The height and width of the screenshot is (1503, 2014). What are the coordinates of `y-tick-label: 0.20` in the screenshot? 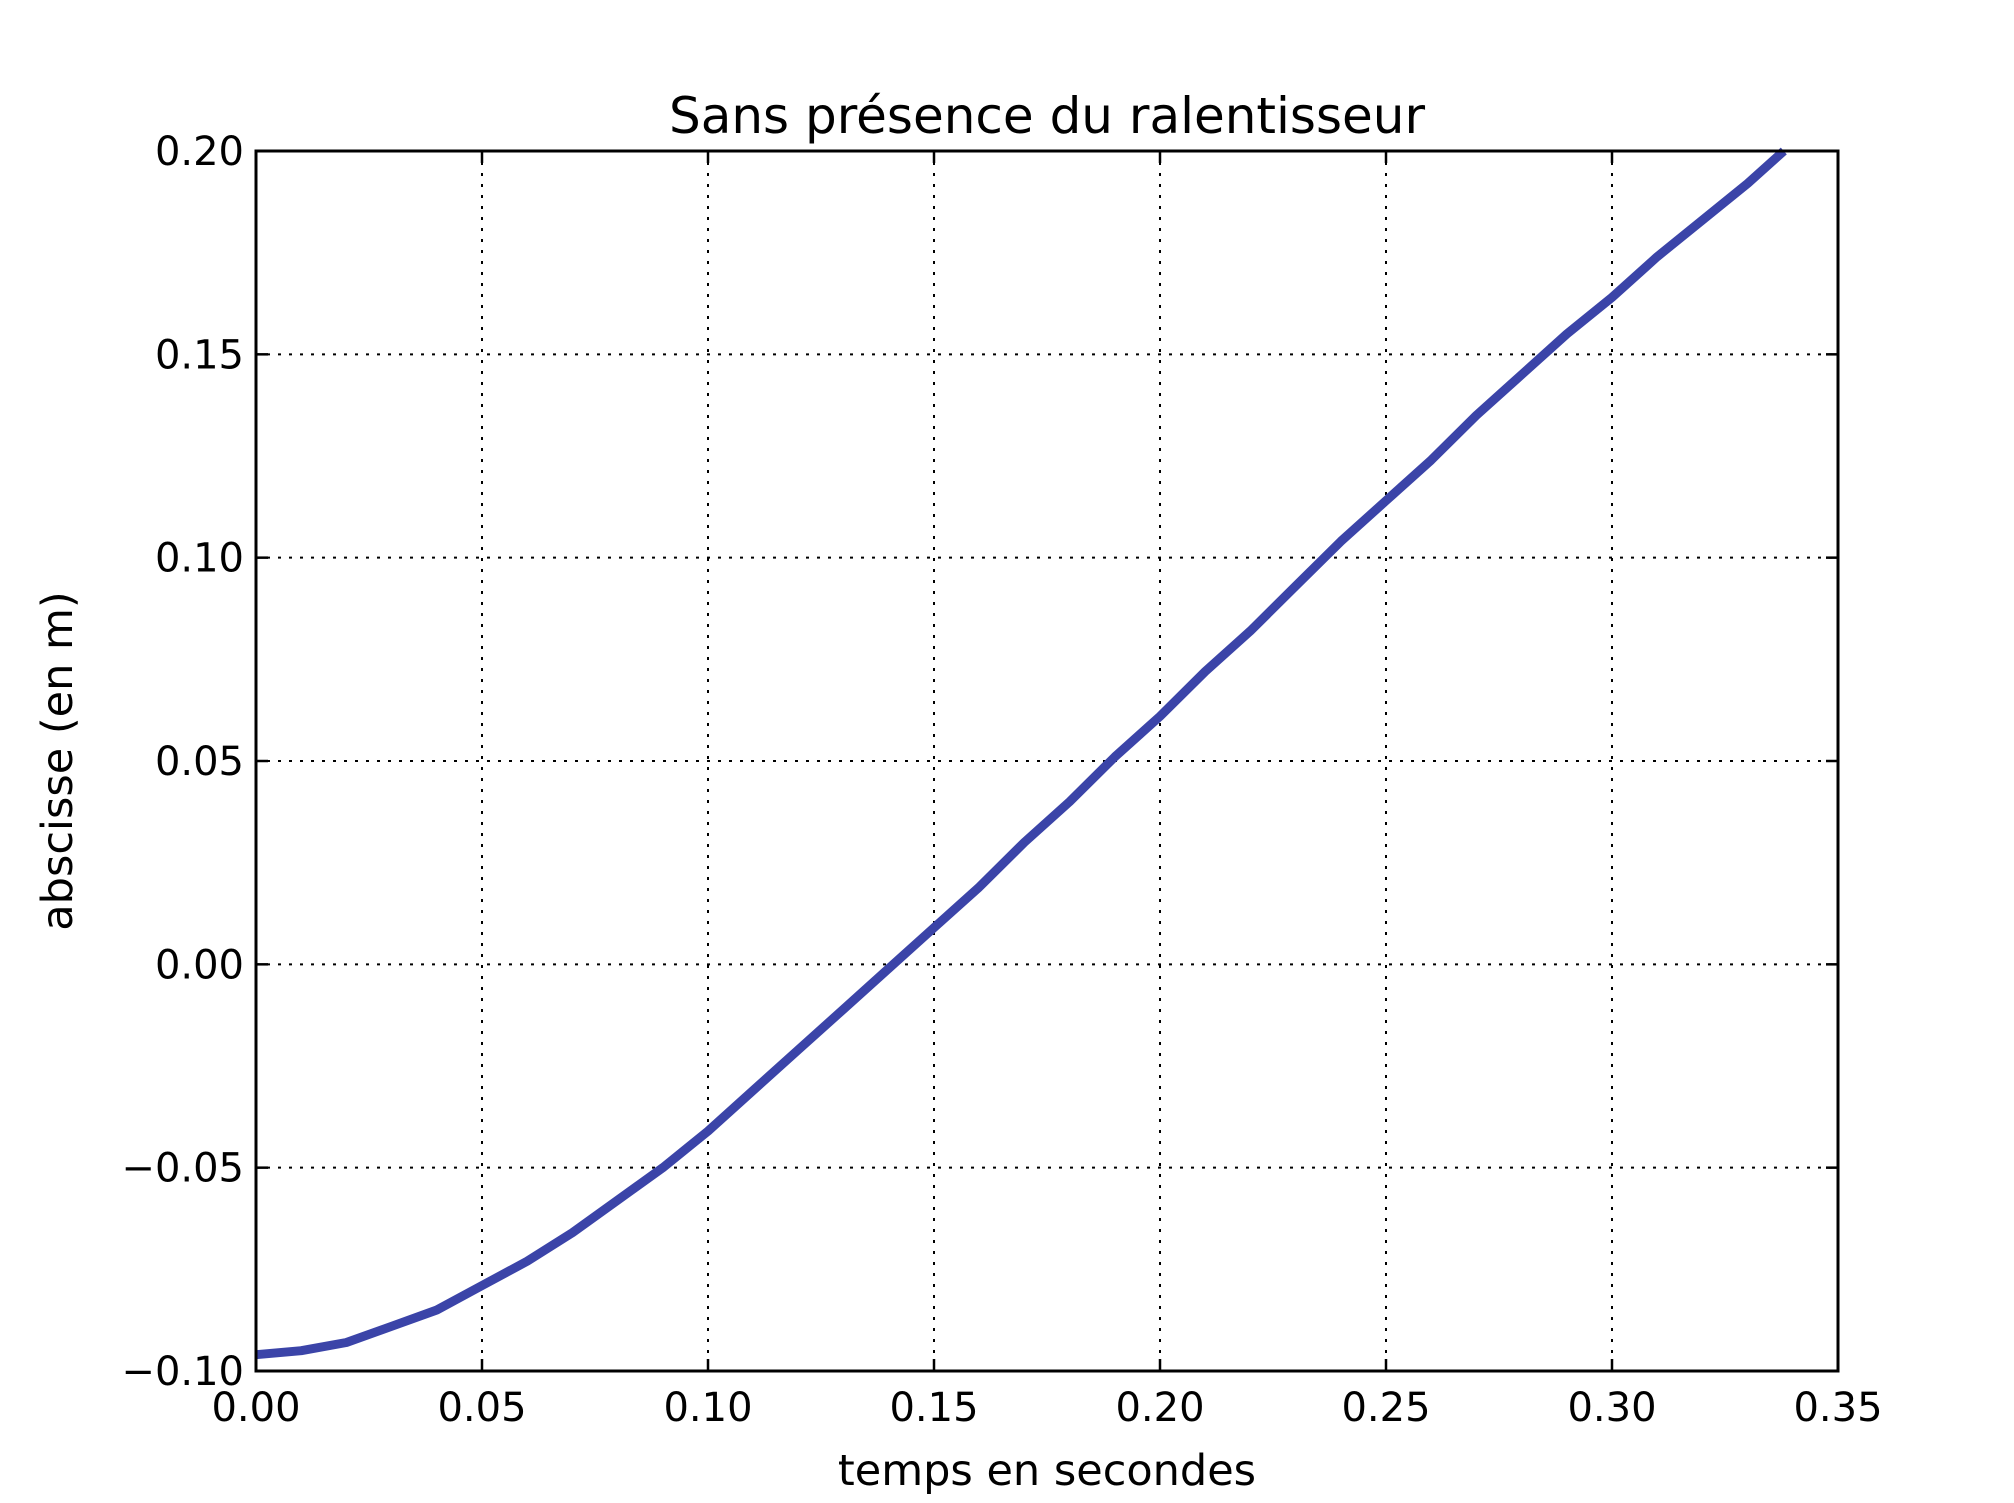 It's located at (199, 152).